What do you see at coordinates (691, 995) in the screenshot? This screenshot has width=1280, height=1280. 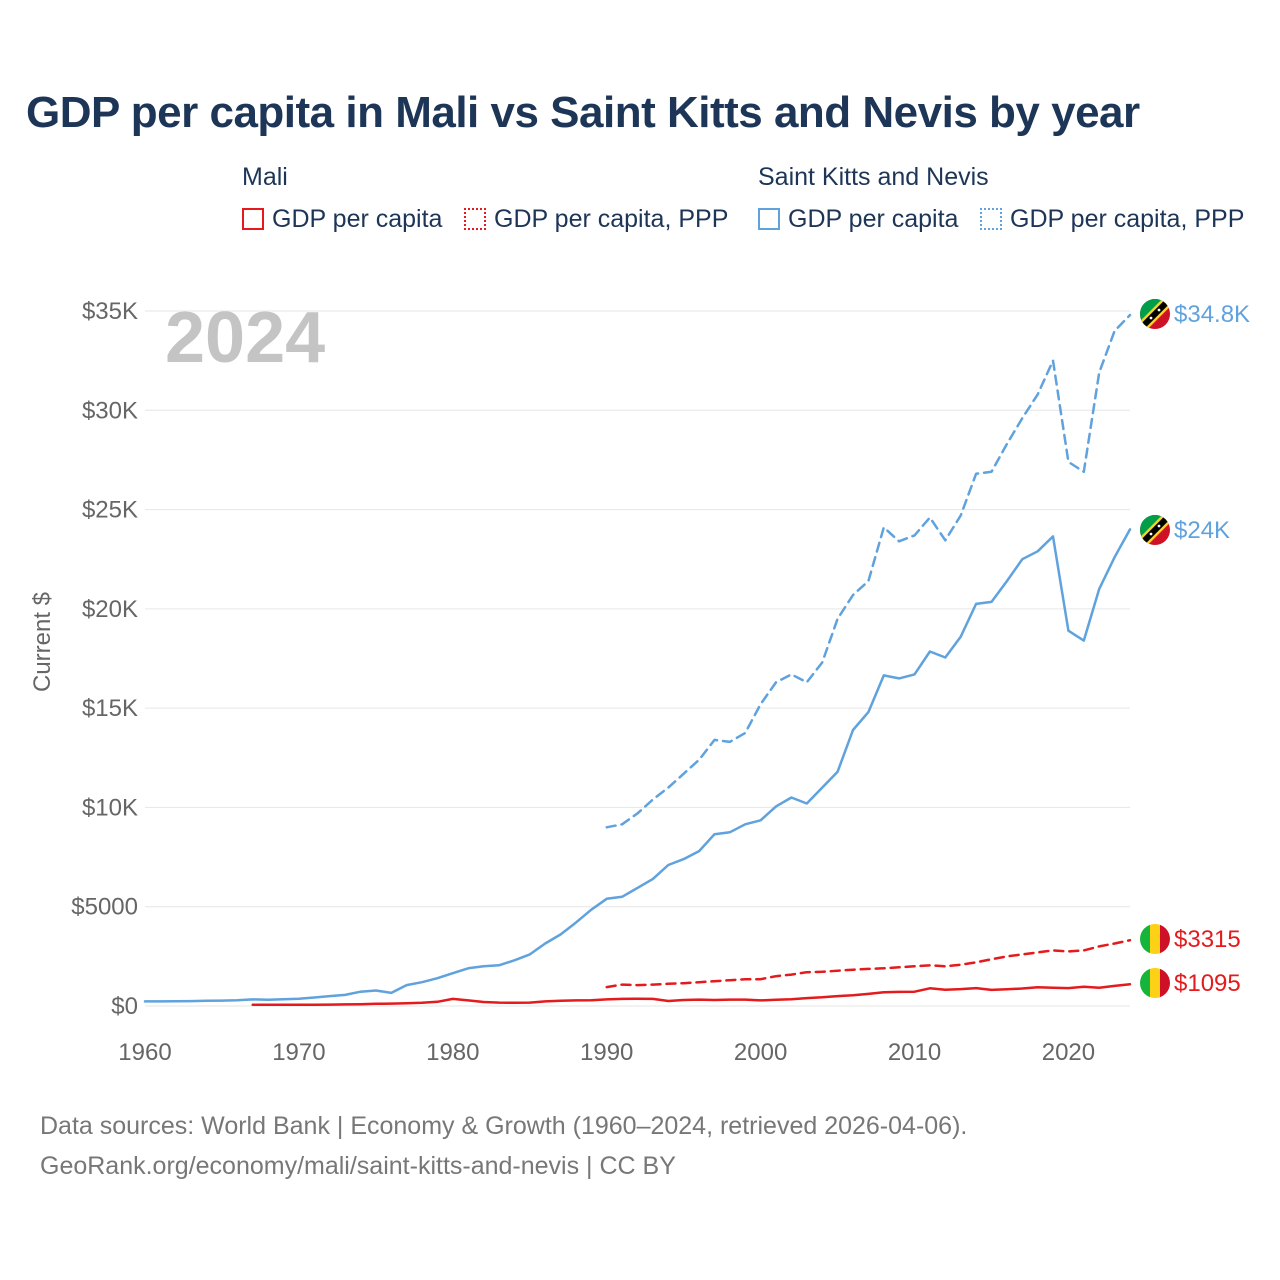 I see `series-line-mali-gdp` at bounding box center [691, 995].